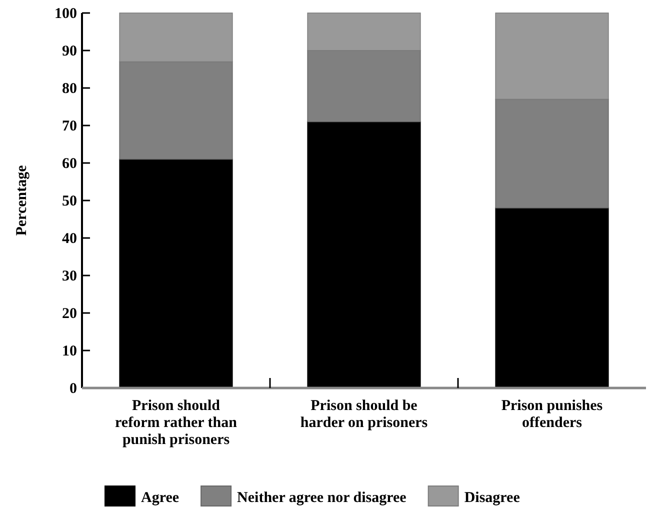 The height and width of the screenshot is (516, 656). What do you see at coordinates (69, 51) in the screenshot?
I see `y-tick-label: 90` at bounding box center [69, 51].